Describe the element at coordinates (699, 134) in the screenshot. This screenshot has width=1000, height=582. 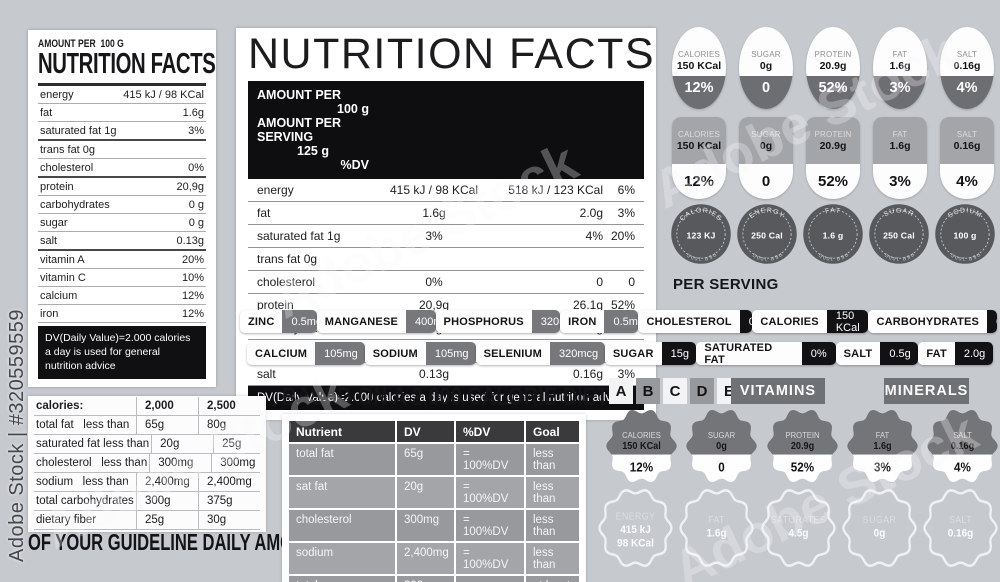
I see `badge-label: CALORIES` at that location.